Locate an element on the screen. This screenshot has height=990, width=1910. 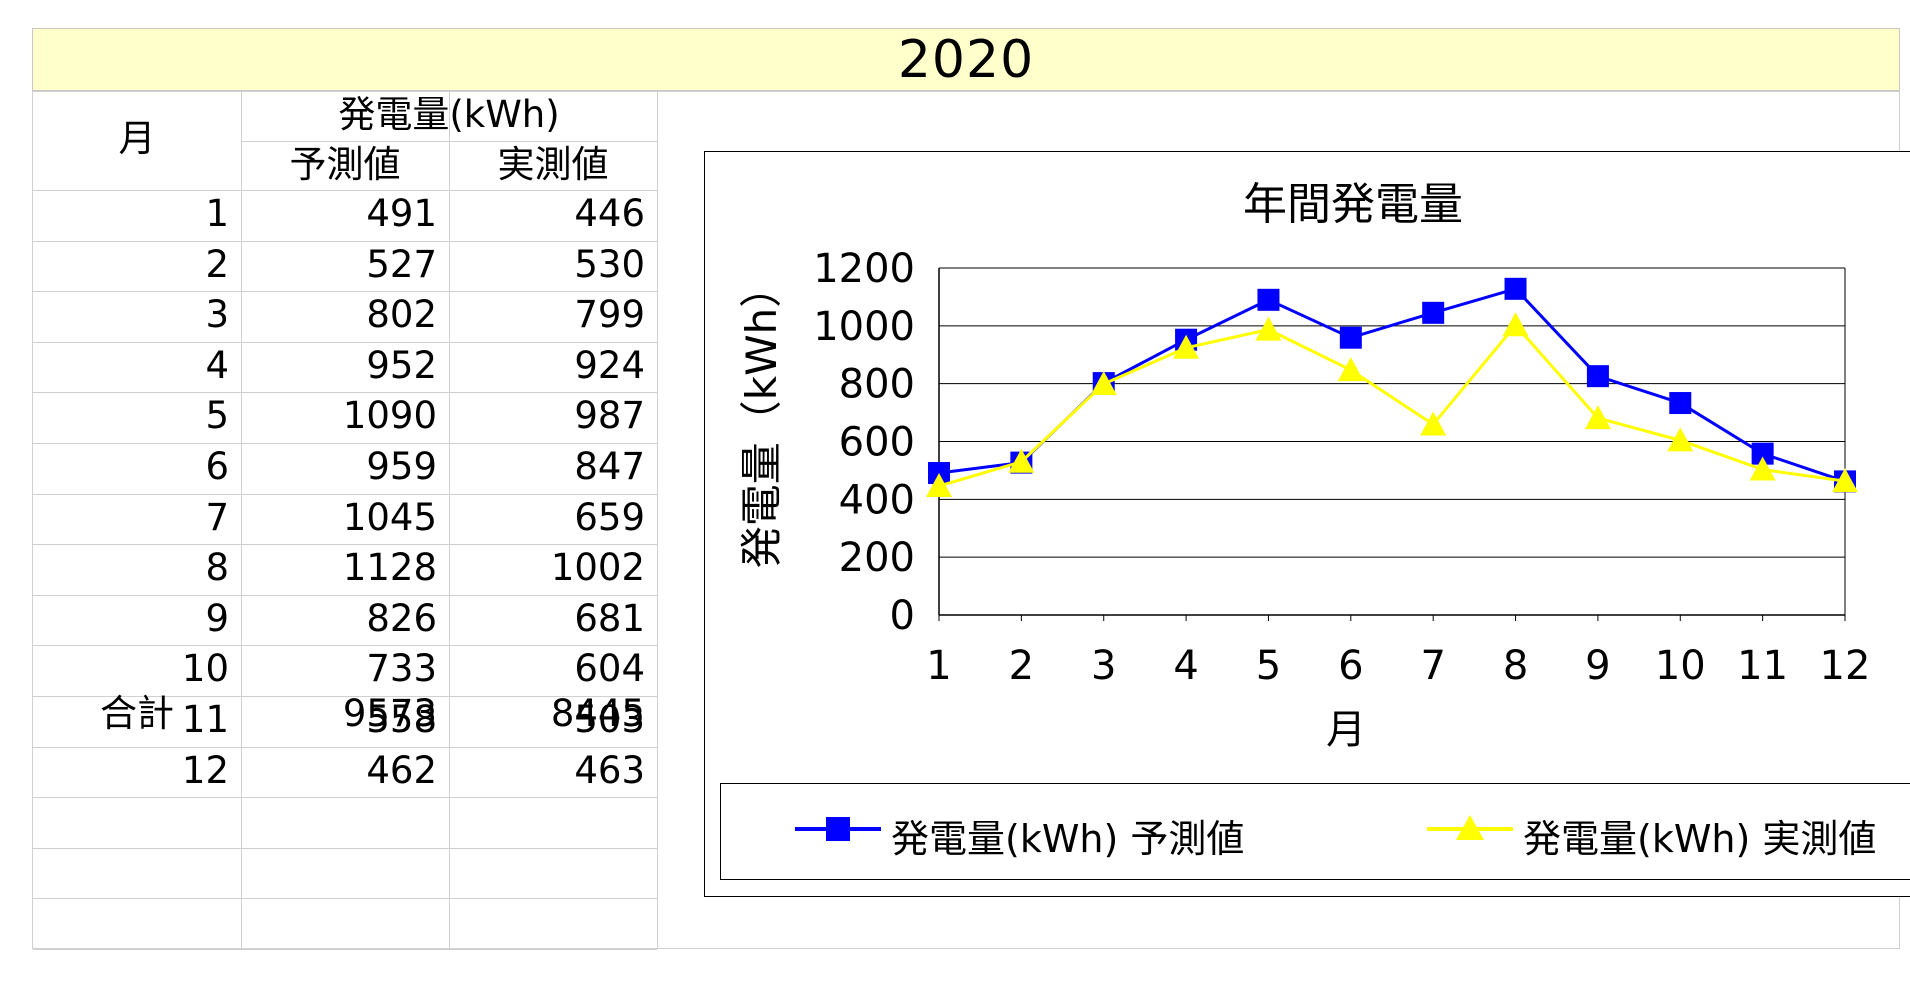
actual-cell: 1002 is located at coordinates (597, 568).